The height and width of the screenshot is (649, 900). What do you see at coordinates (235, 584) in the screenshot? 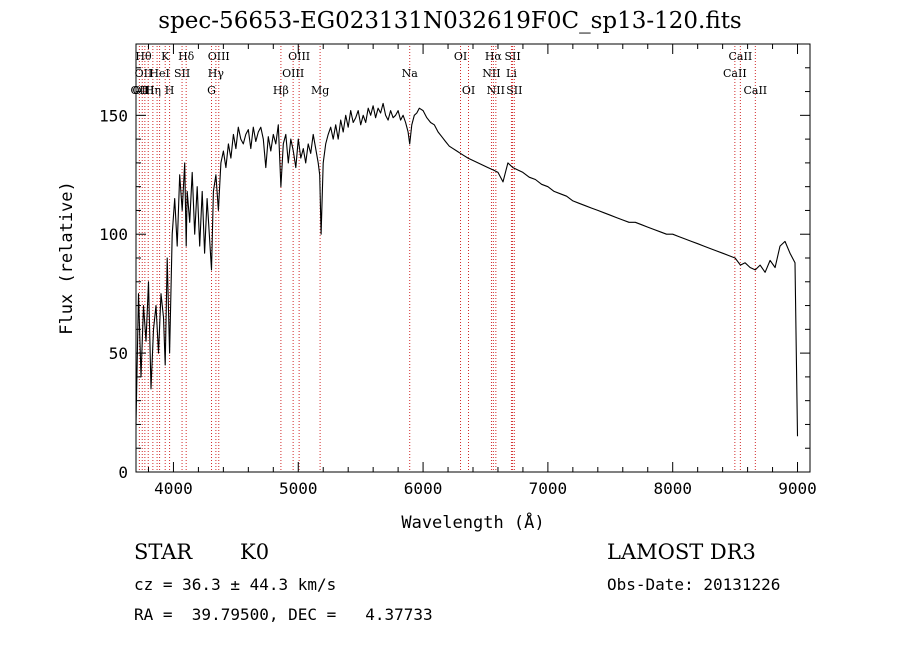
I see `redshift-cz: cz = 36.3 ± 44.3 km/s` at bounding box center [235, 584].